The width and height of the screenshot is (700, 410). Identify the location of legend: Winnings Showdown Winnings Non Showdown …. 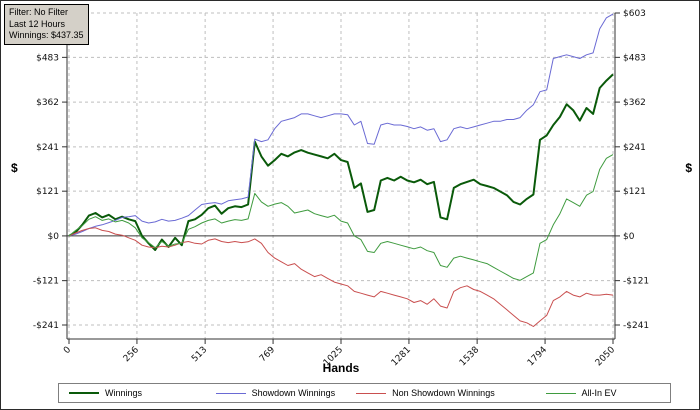
(364, 393).